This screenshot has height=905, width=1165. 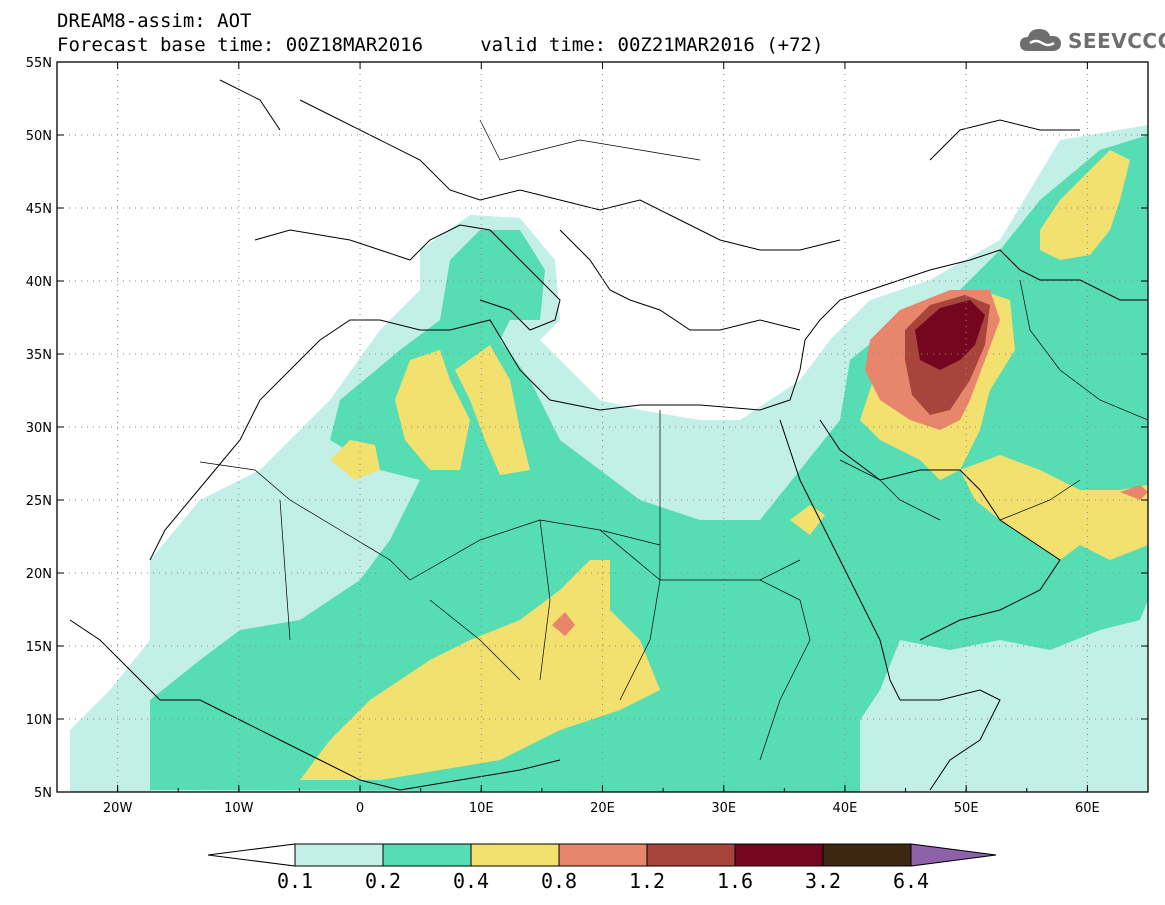 I want to click on lat-label-50N: 50N, so click(x=39, y=136).